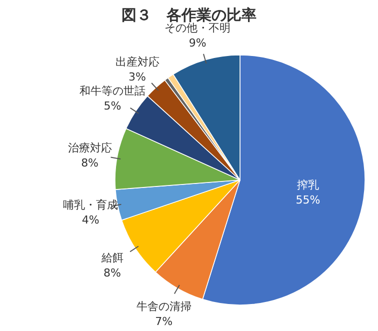 The width and height of the screenshot is (378, 331). I want to click on slice-label: 和牛等の世話, so click(113, 91).